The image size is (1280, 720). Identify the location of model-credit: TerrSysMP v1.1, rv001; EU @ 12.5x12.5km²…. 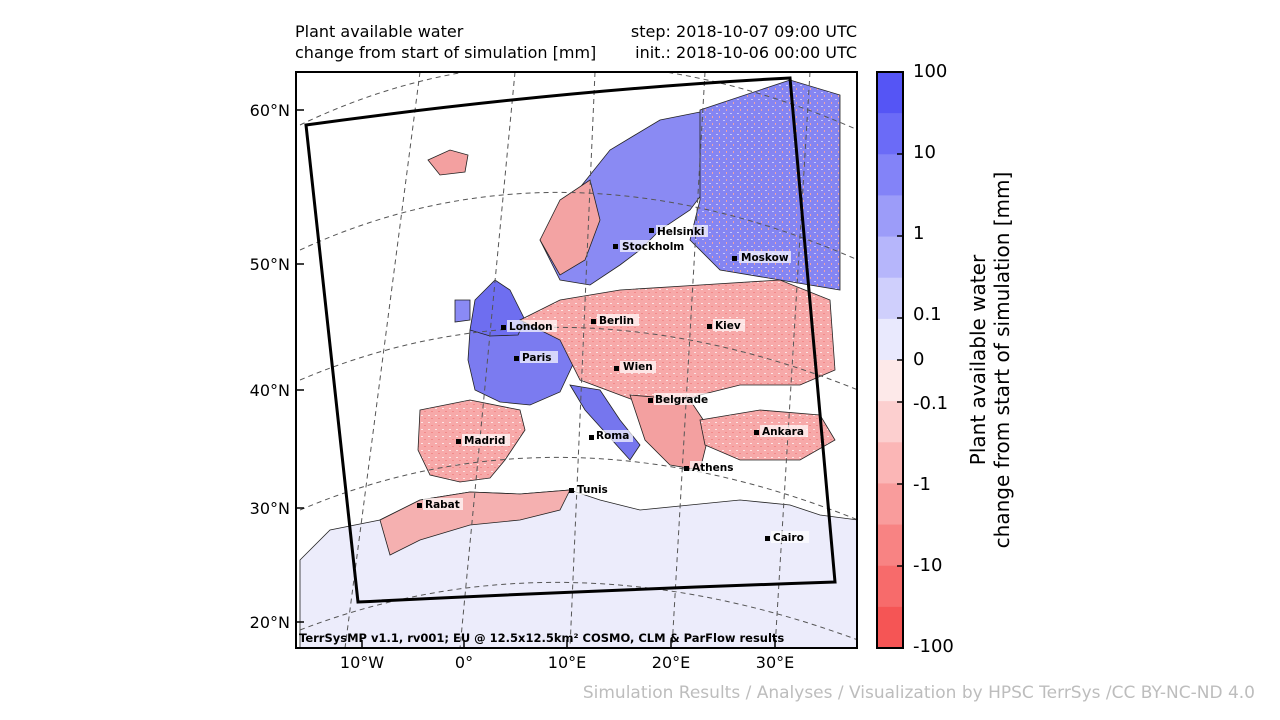
(542, 638).